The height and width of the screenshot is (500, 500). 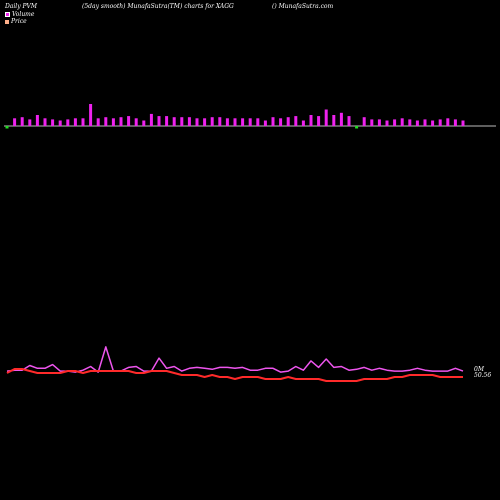 I want to click on volume-bars, so click(x=235, y=116).